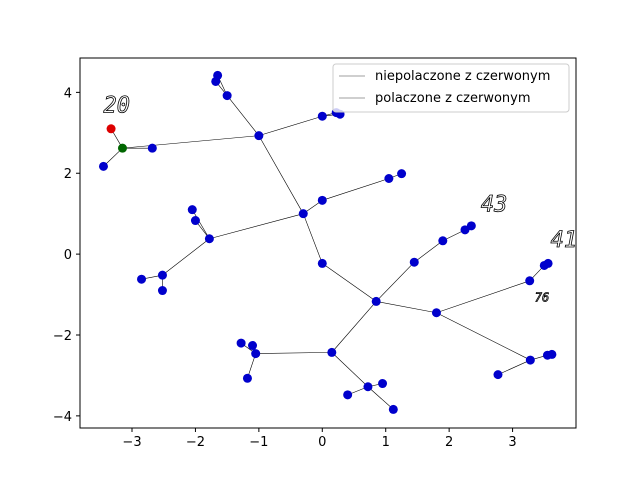 The image size is (640, 480). I want to click on x-tick-label: 0, so click(322, 442).